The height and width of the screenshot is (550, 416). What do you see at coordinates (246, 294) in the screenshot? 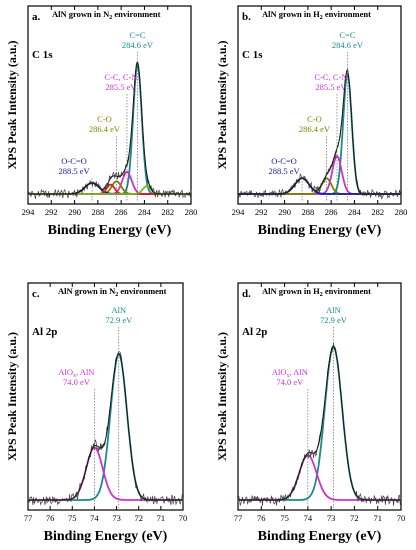
I see `panel-letter: d.` at bounding box center [246, 294].